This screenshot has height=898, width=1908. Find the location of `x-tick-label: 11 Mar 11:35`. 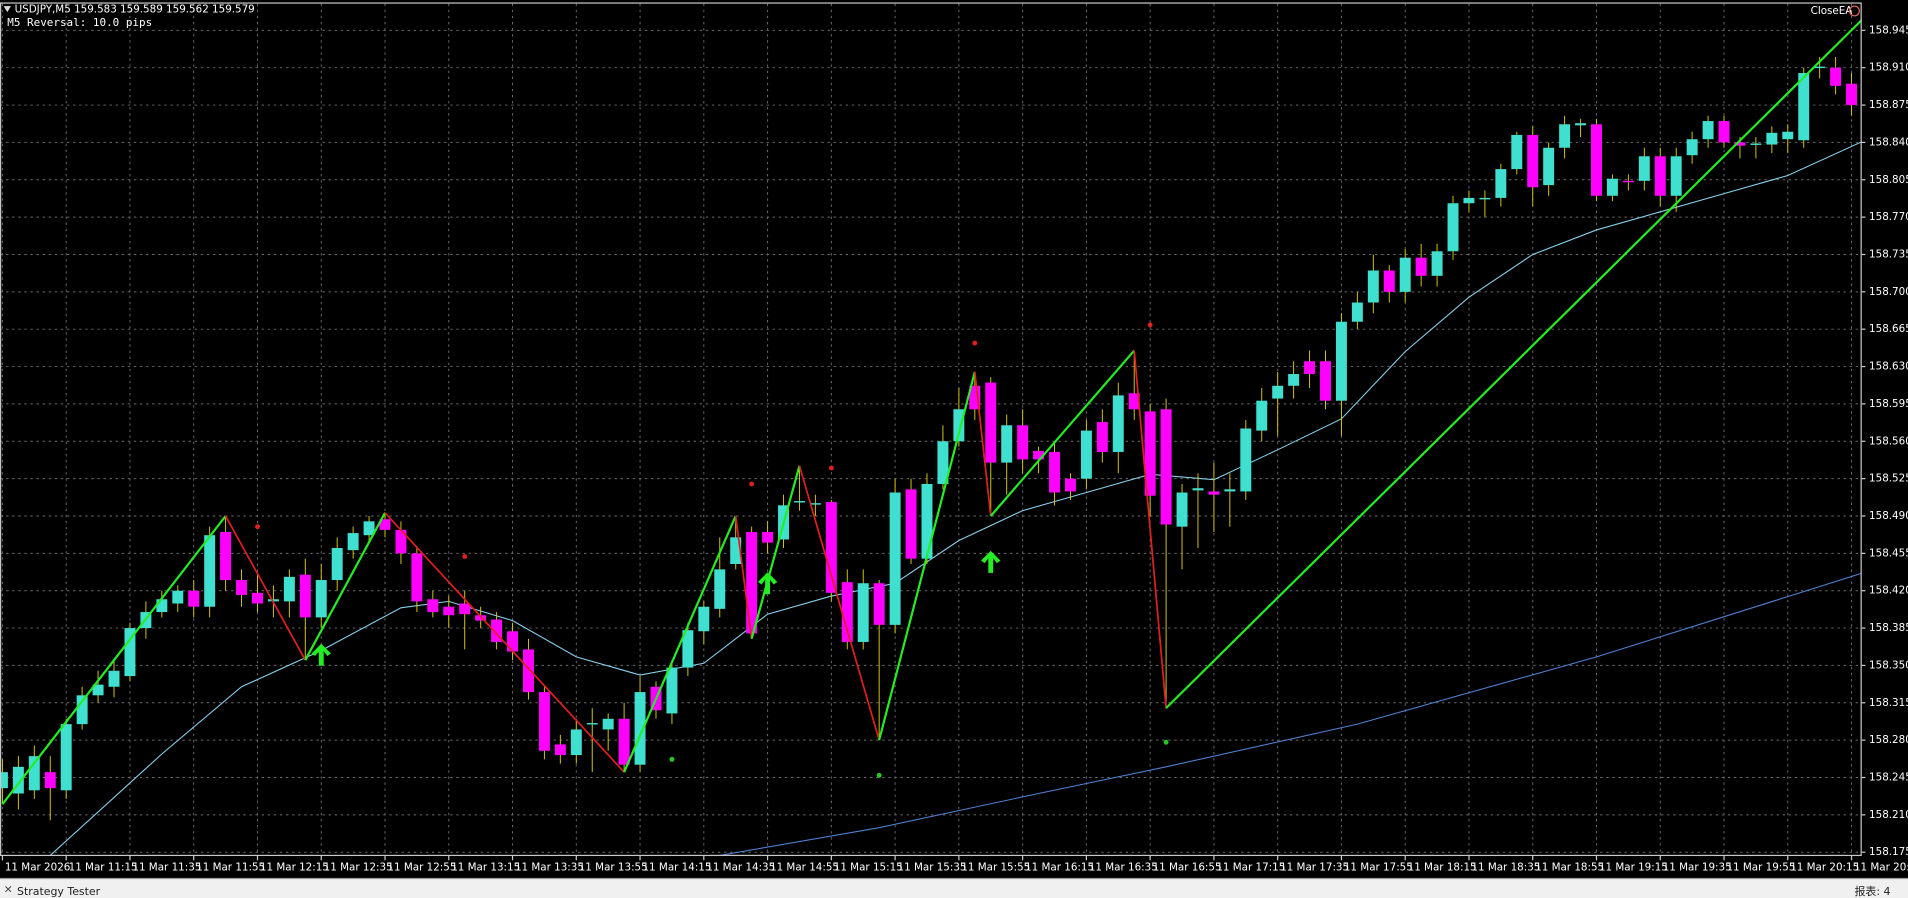

x-tick-label: 11 Mar 11:35 is located at coordinates (166, 868).